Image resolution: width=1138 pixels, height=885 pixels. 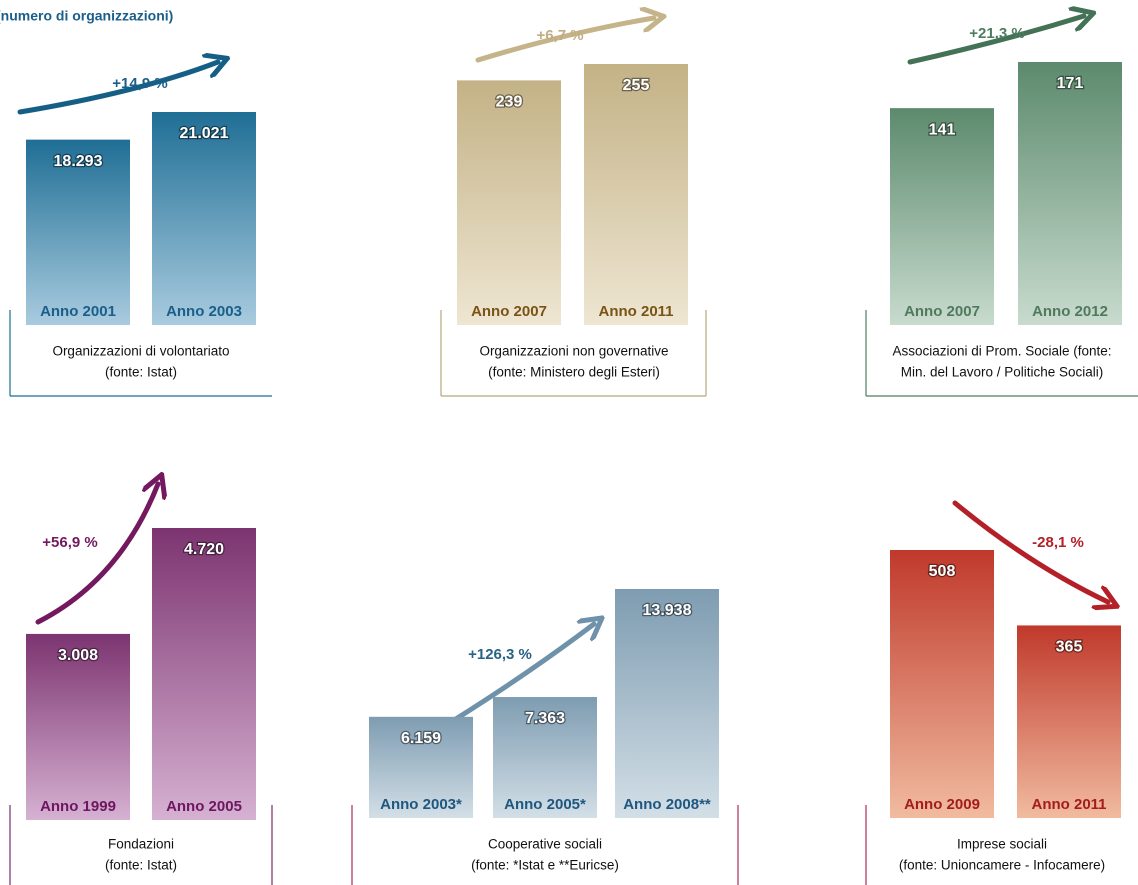 What do you see at coordinates (1002, 372) in the screenshot?
I see `caption: Min. del Lavoro / Politiche Sociali)` at bounding box center [1002, 372].